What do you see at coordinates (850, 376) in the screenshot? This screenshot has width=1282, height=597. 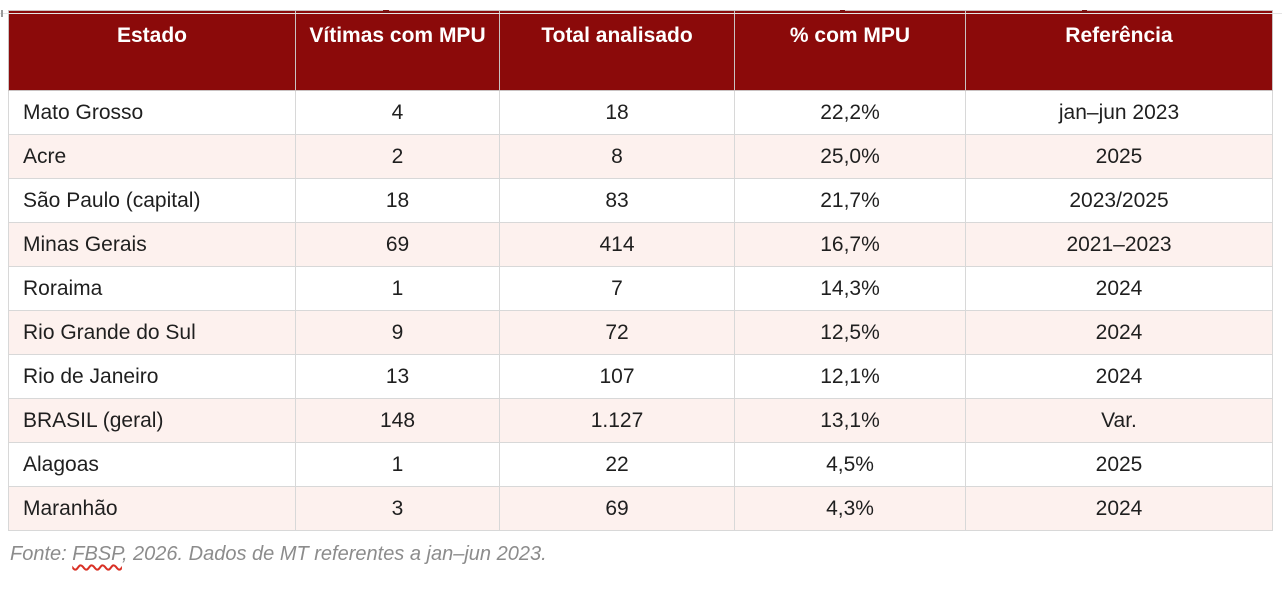 I see `value-cell: 12,1%` at bounding box center [850, 376].